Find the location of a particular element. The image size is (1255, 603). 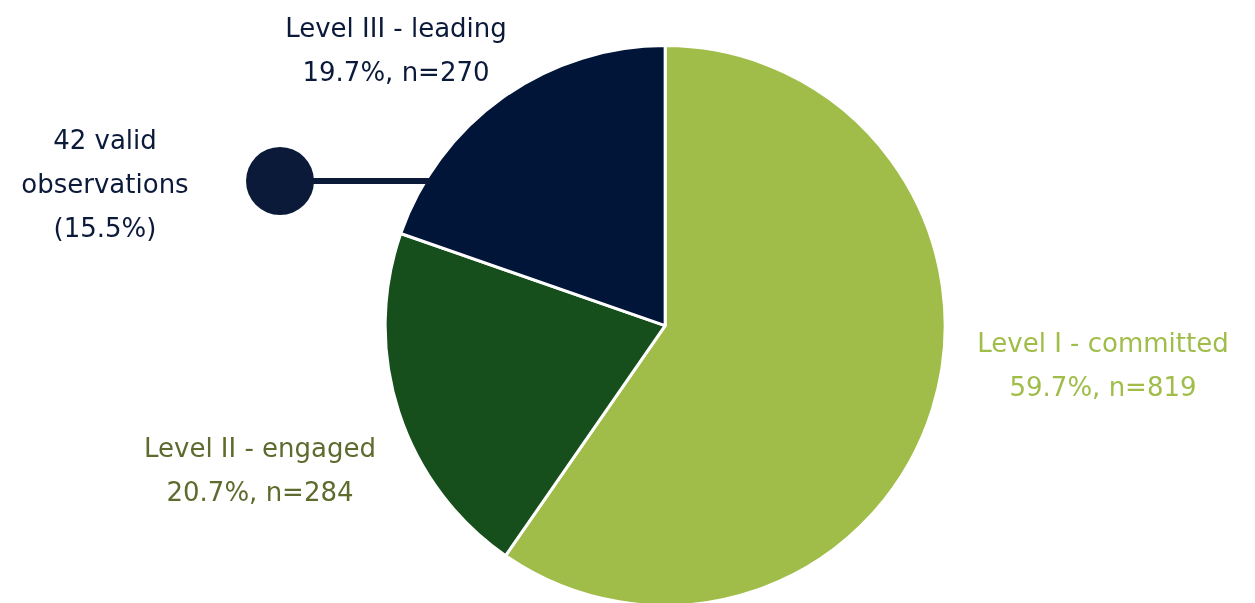

data-label: 20.7%, n=284 is located at coordinates (260, 492).